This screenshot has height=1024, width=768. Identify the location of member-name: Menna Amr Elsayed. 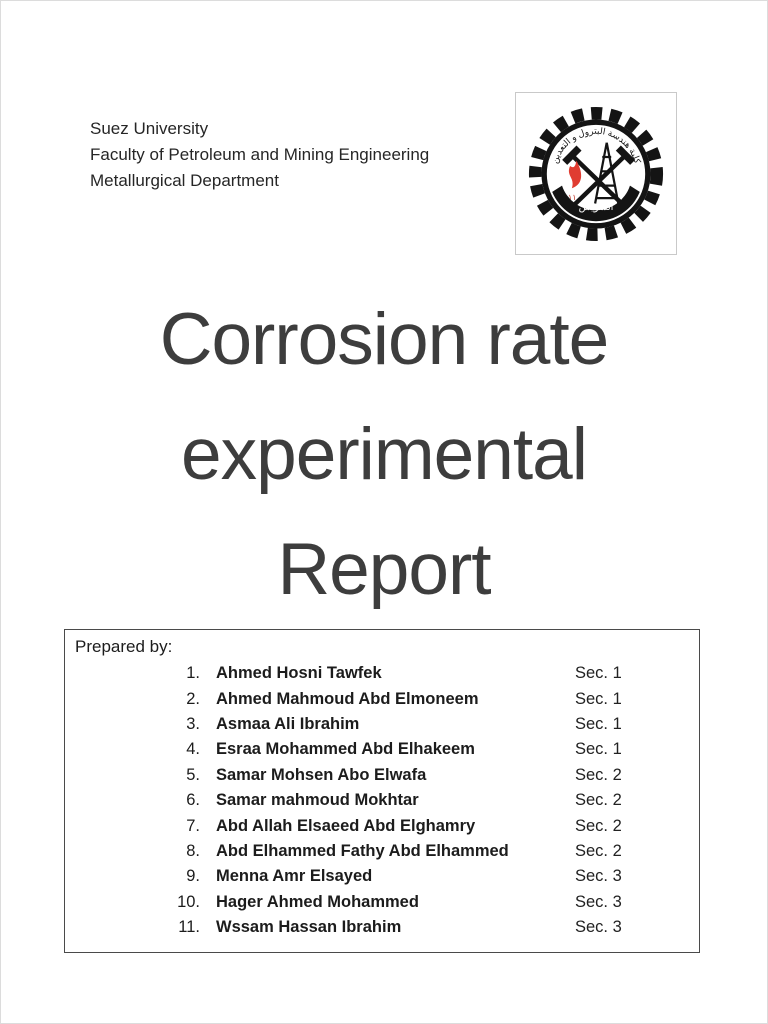
(294, 876).